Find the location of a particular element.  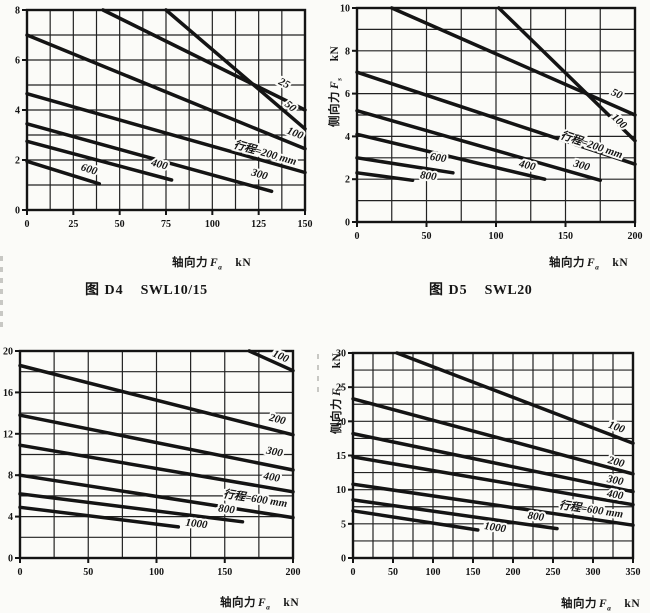

y-tick-label: 15 is located at coordinates (341, 456).